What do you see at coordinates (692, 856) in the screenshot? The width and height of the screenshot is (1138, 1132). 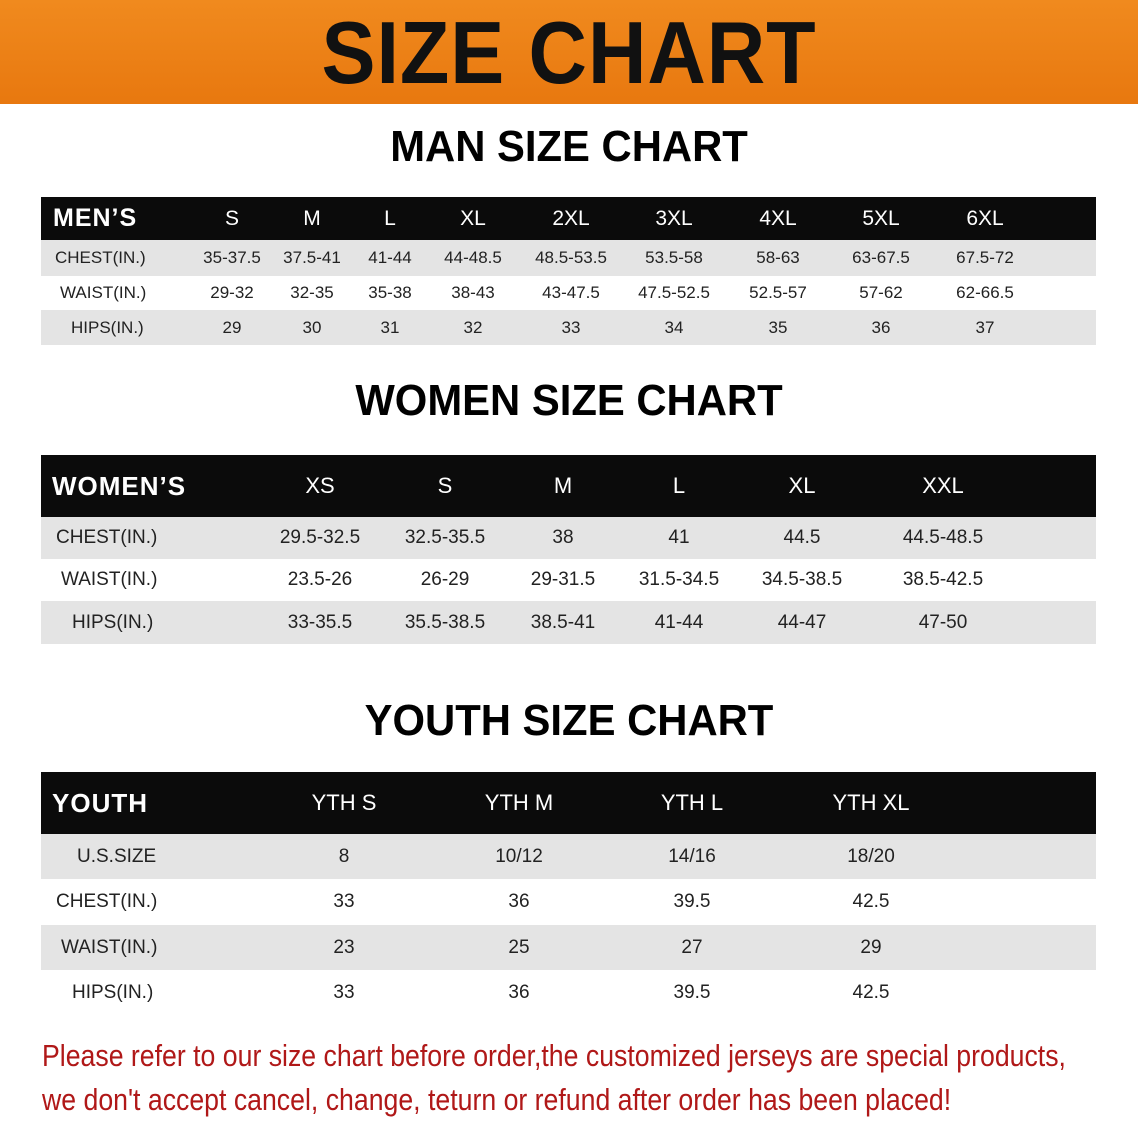 I see `table-cell: 14/16` at bounding box center [692, 856].